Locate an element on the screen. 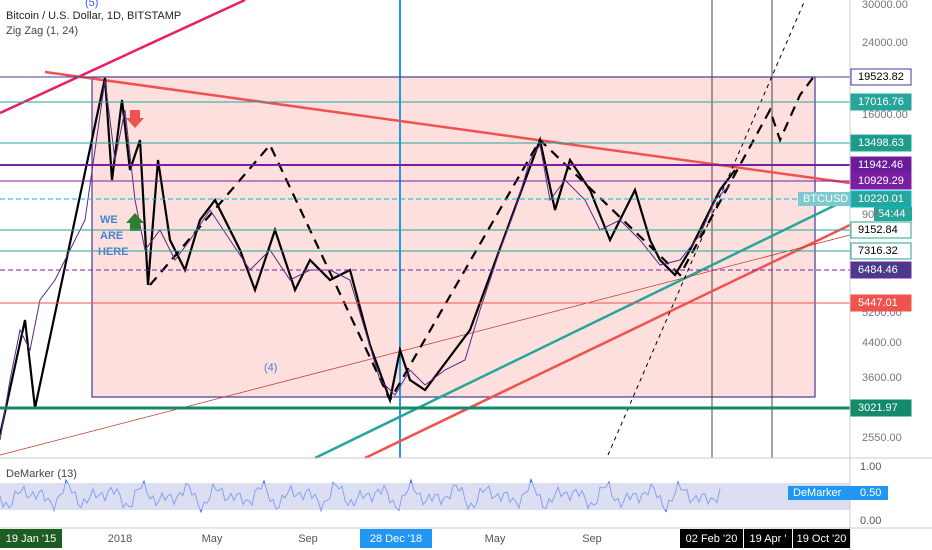 The image size is (932, 550). annotation: (4) is located at coordinates (270, 368).